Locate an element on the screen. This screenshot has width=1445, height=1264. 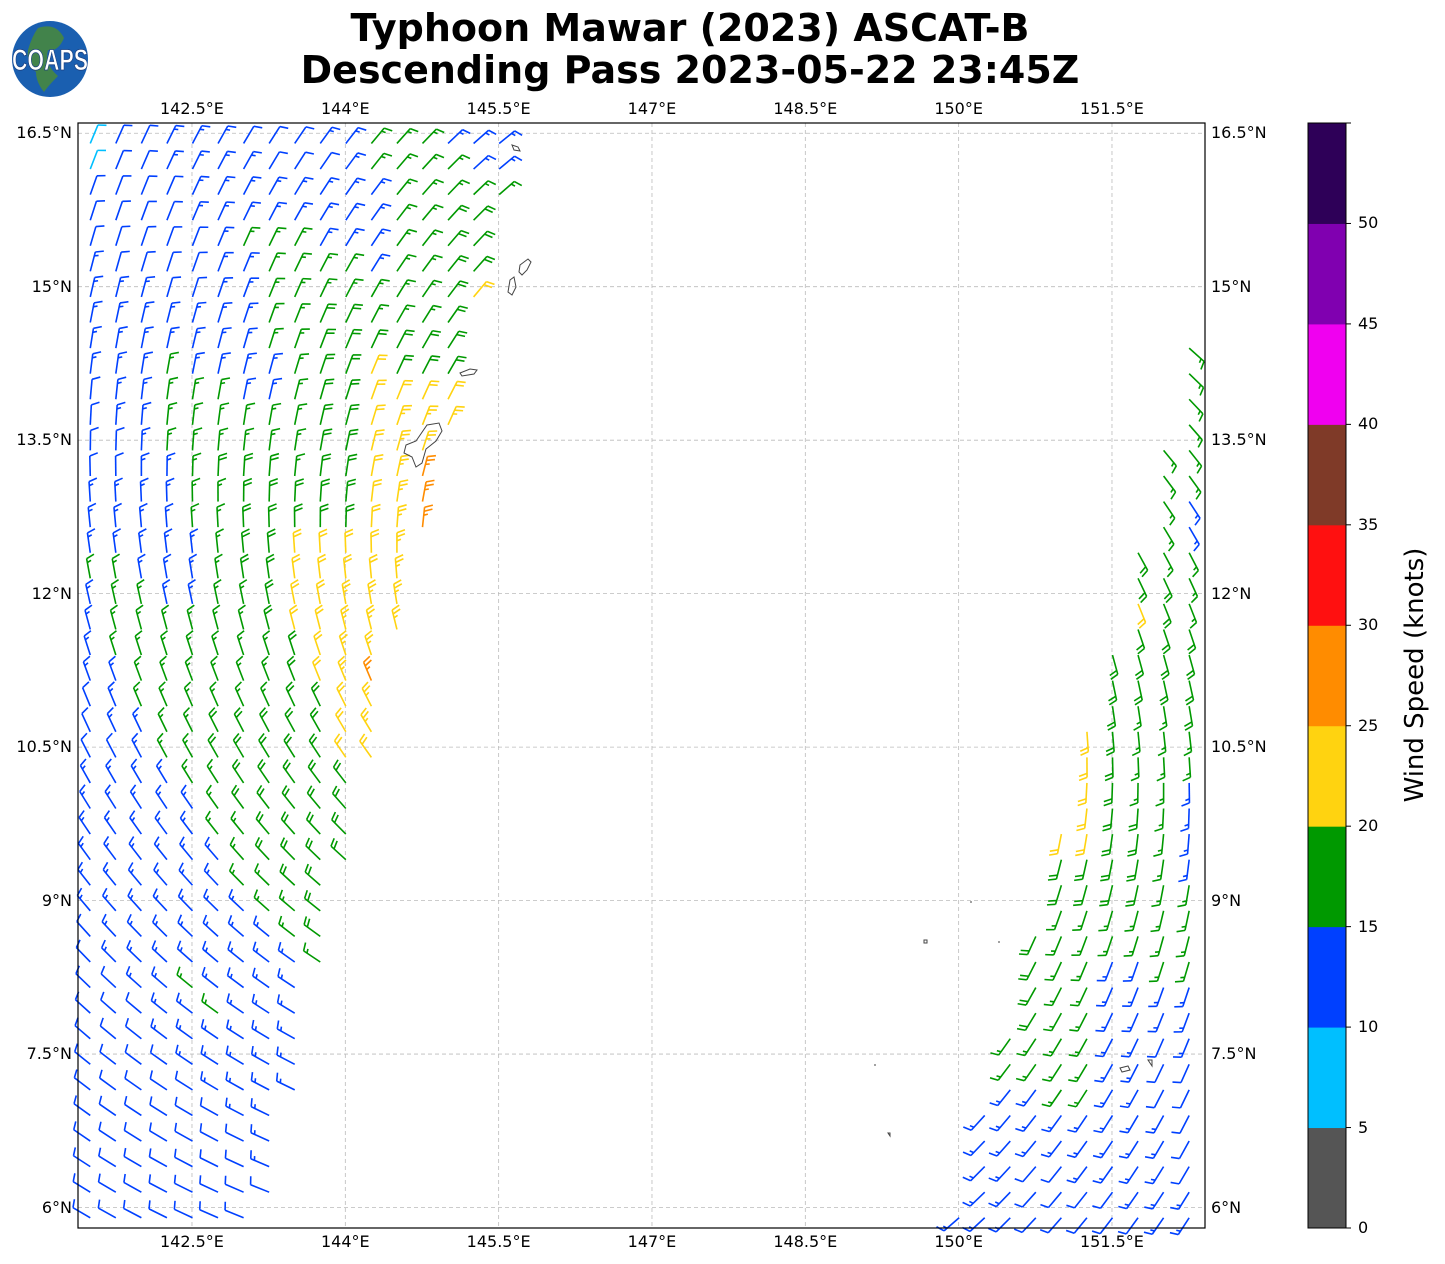
lon-tick-label-bottom: 151.5°E is located at coordinates (1112, 1241).